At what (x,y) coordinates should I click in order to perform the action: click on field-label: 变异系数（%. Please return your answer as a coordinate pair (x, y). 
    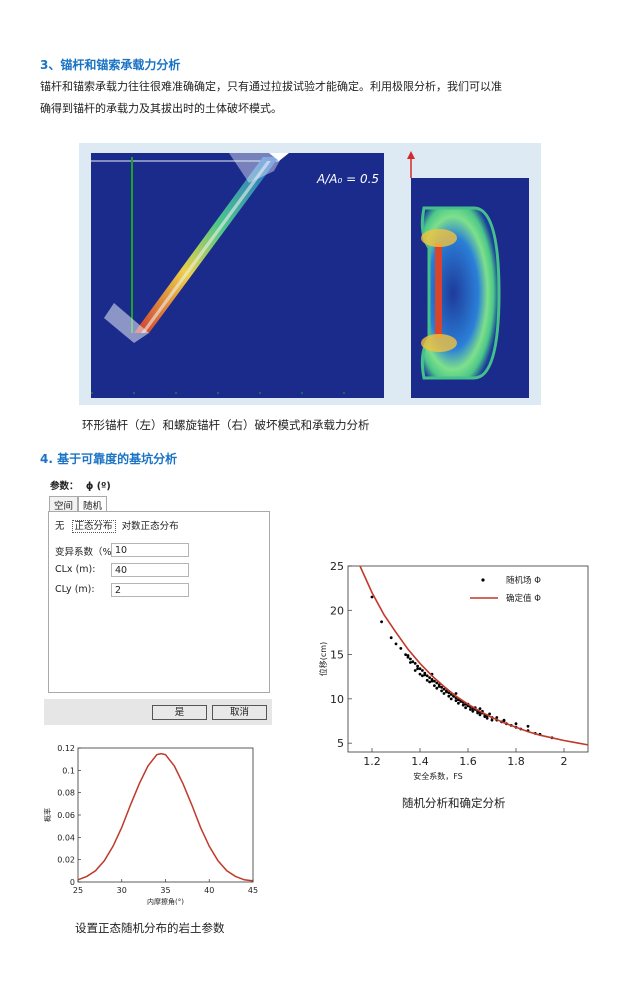
    Looking at the image, I should click on (83, 552).